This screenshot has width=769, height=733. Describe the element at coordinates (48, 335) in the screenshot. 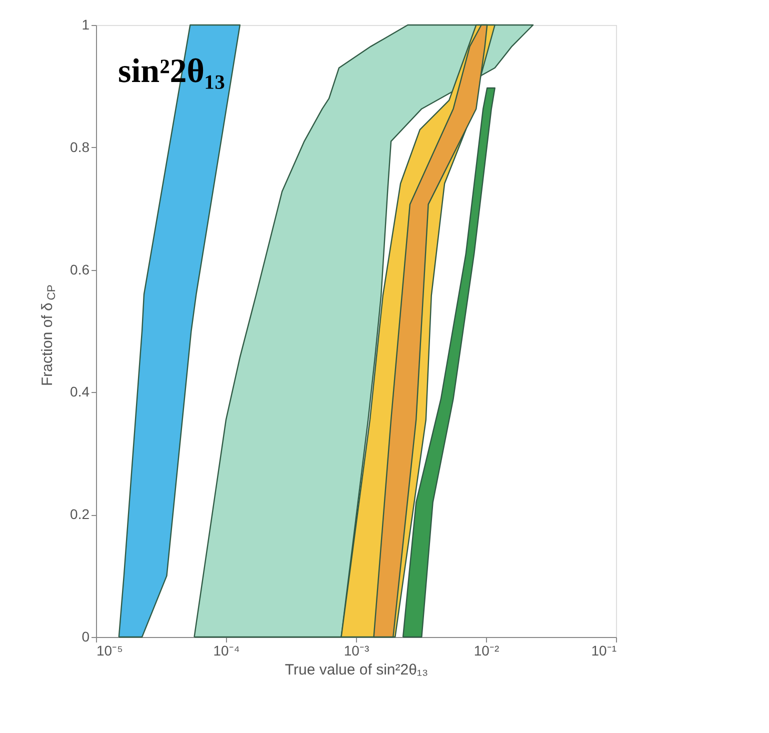

I see `y-axis-title: Fraction of δCP` at that location.